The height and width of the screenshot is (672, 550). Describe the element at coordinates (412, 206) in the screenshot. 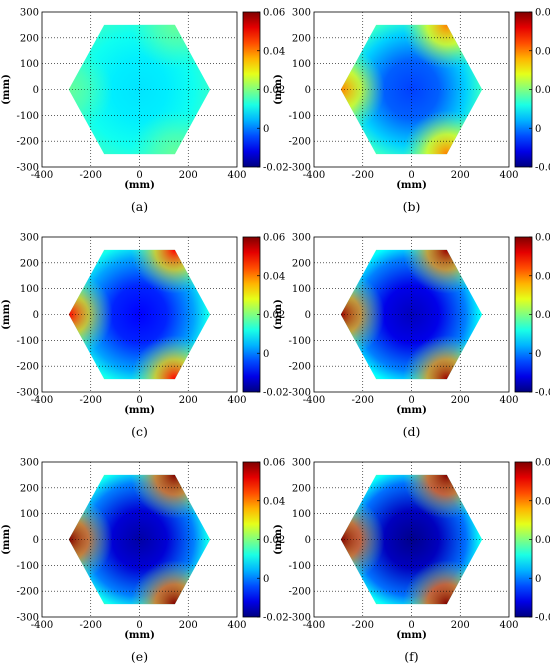

I see `panel-caption: (b)` at that location.